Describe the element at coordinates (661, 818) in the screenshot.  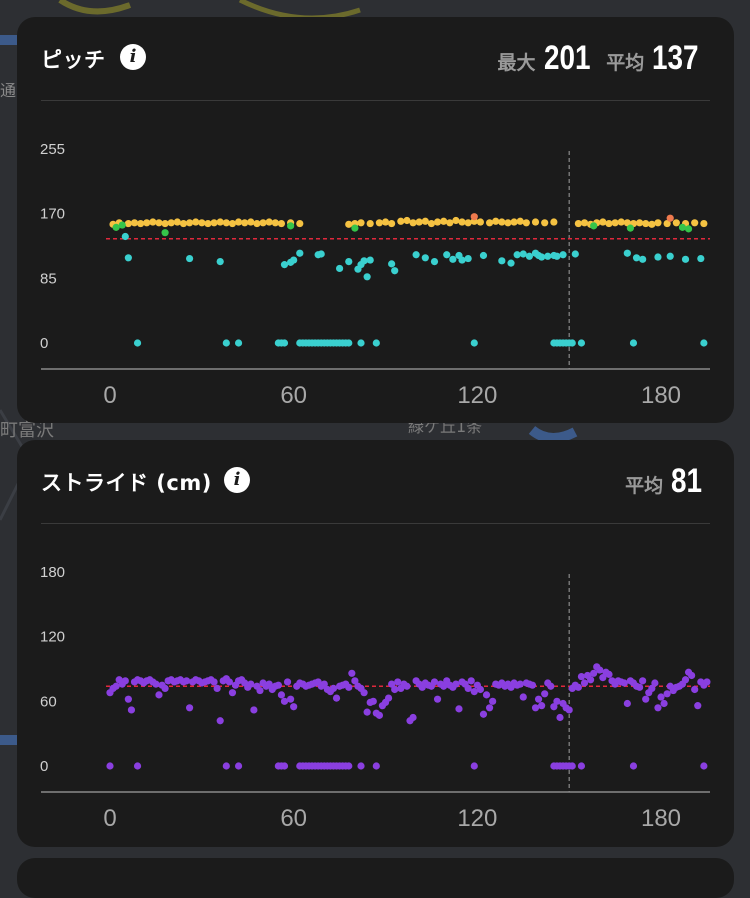
I see `stride-x-tick-label: 180` at that location.